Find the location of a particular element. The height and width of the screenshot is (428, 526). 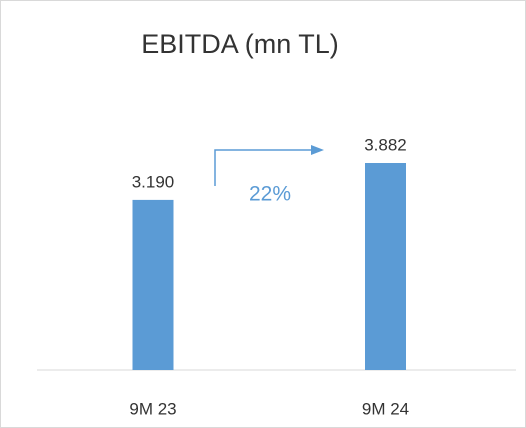

data-label: 3.882 is located at coordinates (385, 144).